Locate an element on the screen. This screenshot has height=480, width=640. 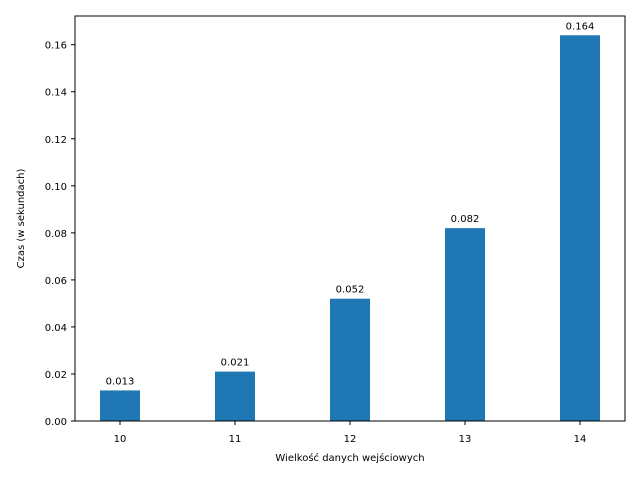
y-tick-label-7: 0.14 is located at coordinates (56, 93).